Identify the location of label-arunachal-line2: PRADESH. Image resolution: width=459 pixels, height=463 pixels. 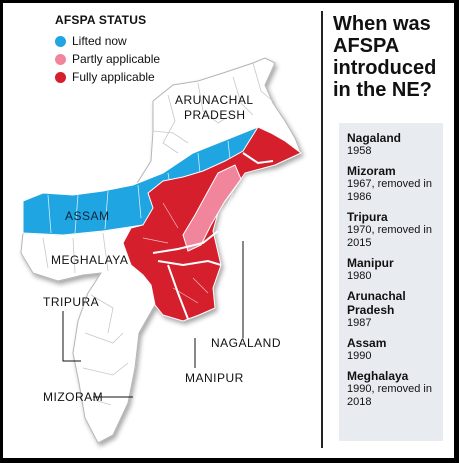
(215, 115).